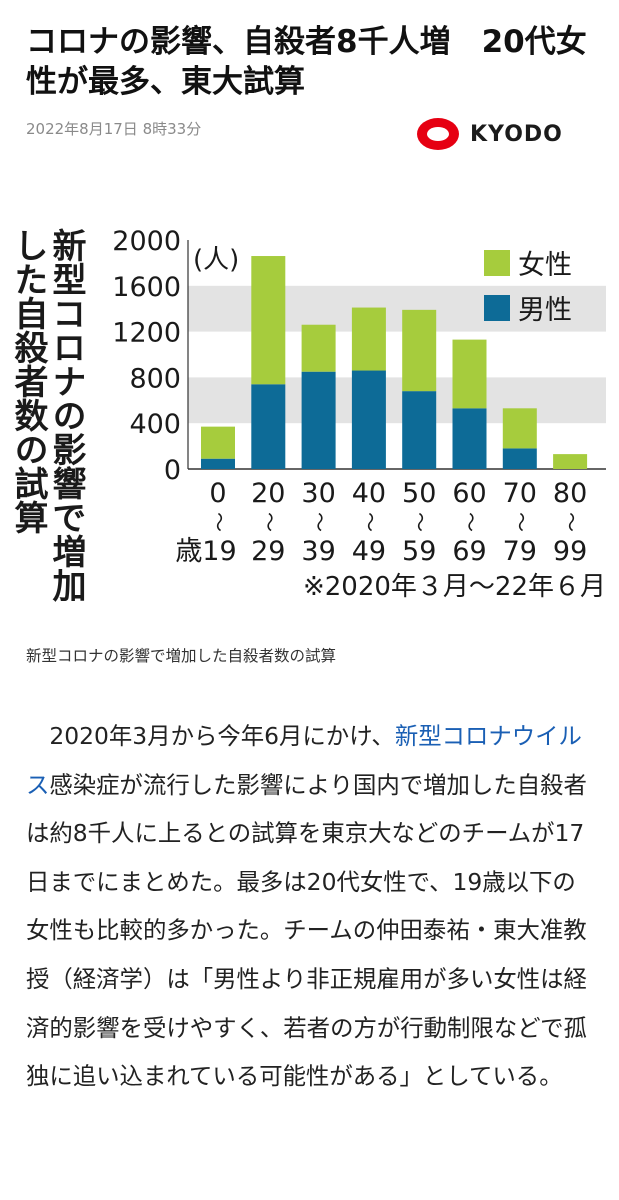 The width and height of the screenshot is (619, 1200). Describe the element at coordinates (217, 493) in the screenshot. I see `x-tick-label-start: 0` at that location.